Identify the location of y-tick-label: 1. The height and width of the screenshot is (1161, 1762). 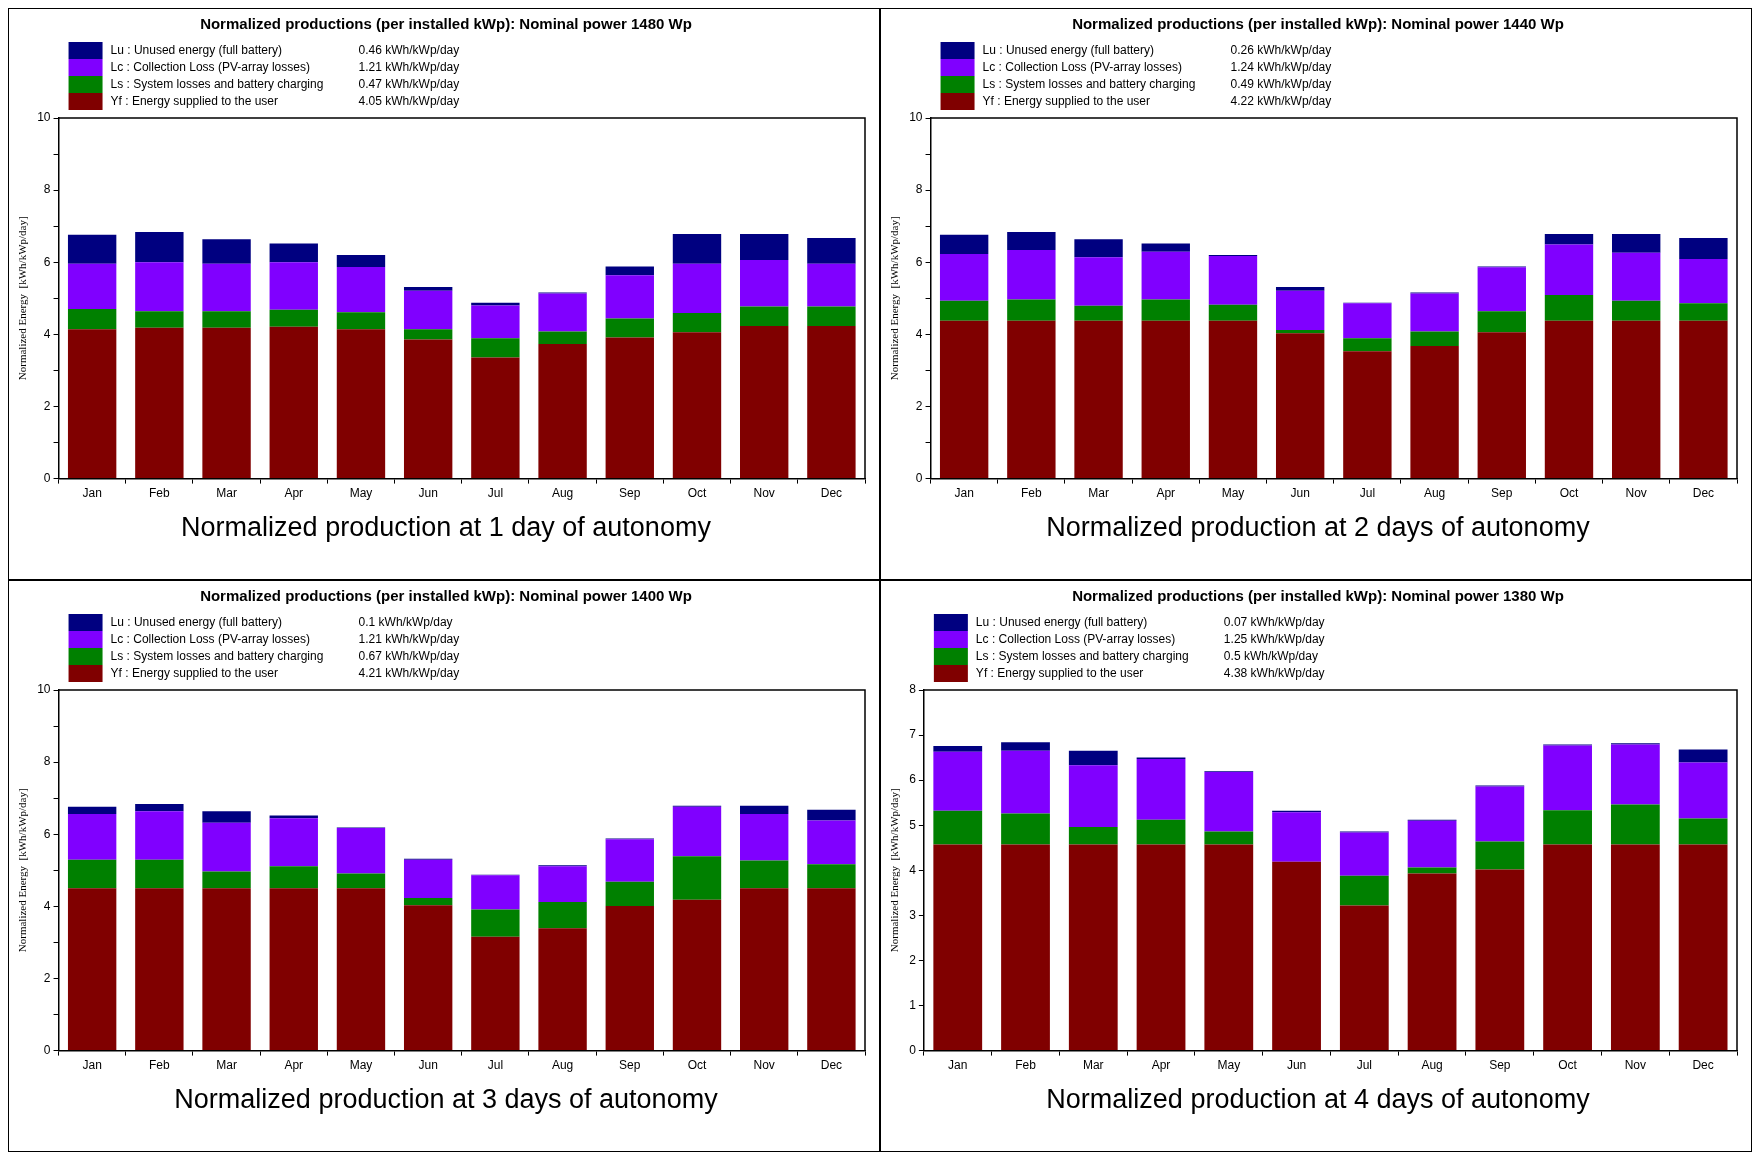
(913, 1004).